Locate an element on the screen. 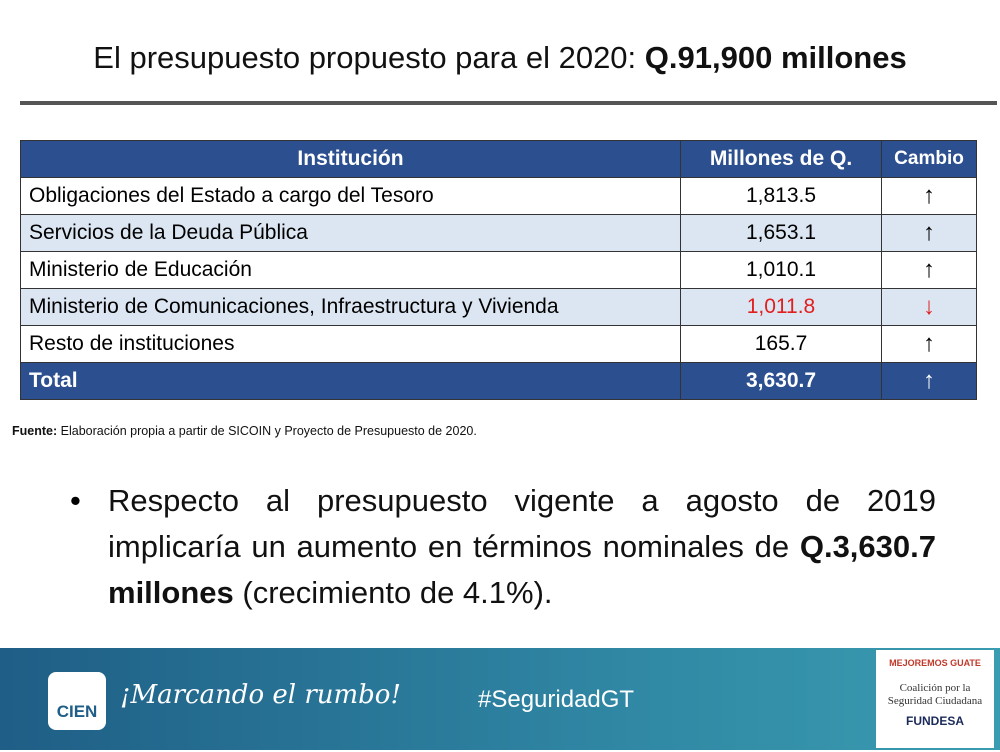  cell: 1,653.1 is located at coordinates (781, 233).